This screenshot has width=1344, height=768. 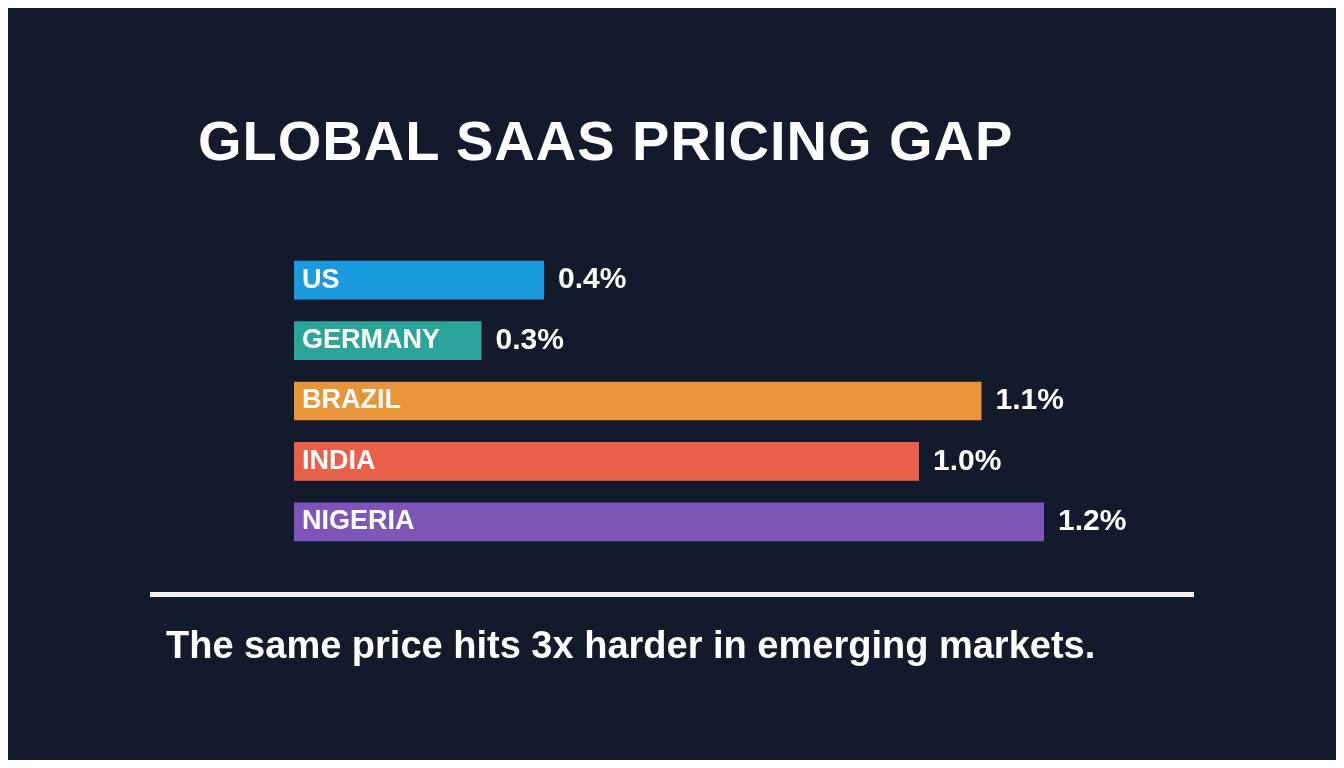 I want to click on data-label: 1.0%, so click(x=967, y=459).